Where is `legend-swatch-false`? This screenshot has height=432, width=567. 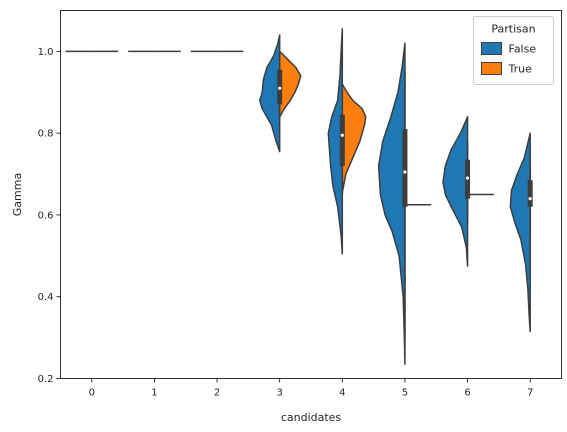
legend-swatch-false is located at coordinates (491, 48).